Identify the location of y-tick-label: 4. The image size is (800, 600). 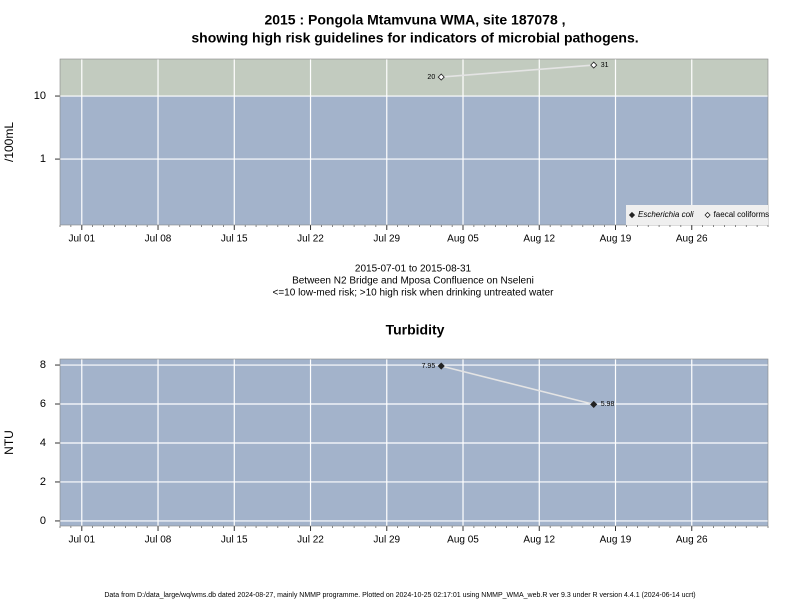
(43, 443).